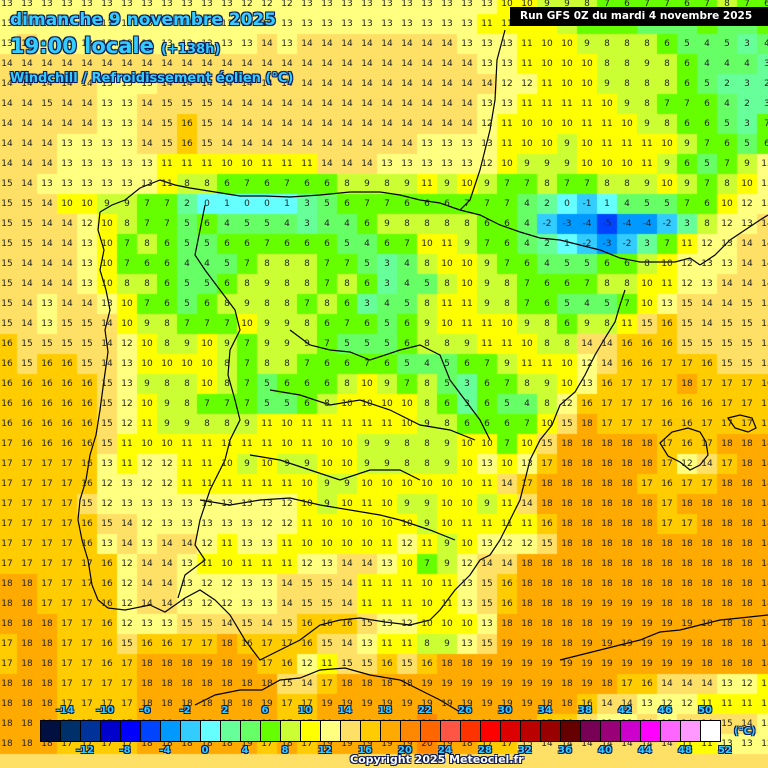 Image resolution: width=768 pixels, height=768 pixels. Describe the element at coordinates (225, 710) in the screenshot. I see `legend-tick-label: 2` at that location.